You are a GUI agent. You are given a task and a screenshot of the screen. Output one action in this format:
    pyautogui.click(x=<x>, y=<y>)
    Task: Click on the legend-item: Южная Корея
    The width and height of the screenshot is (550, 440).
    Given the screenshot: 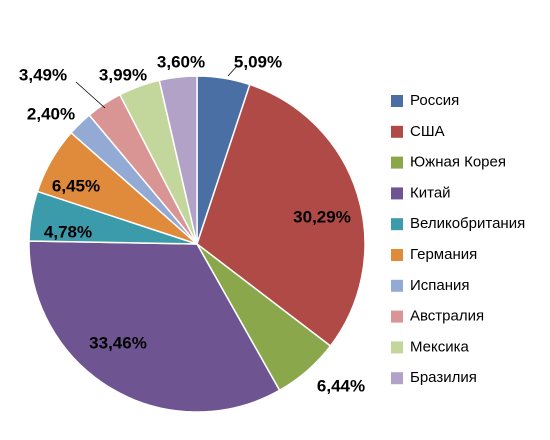 What is the action you would take?
    pyautogui.click(x=448, y=162)
    